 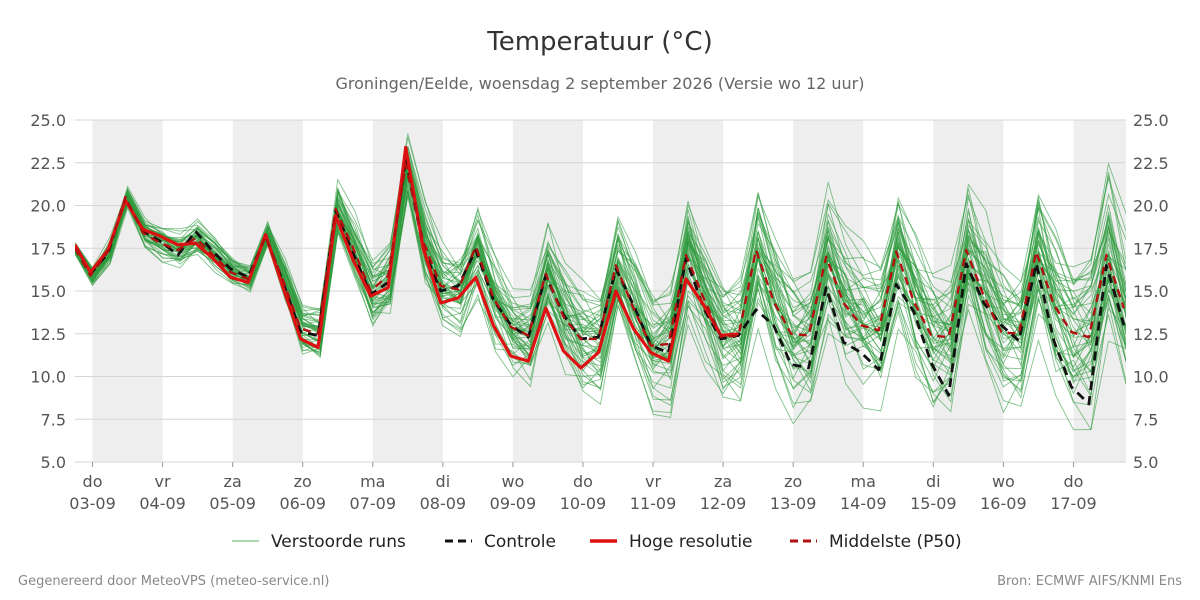 I want to click on legend-label: Verstoorde runs, so click(x=338, y=542).